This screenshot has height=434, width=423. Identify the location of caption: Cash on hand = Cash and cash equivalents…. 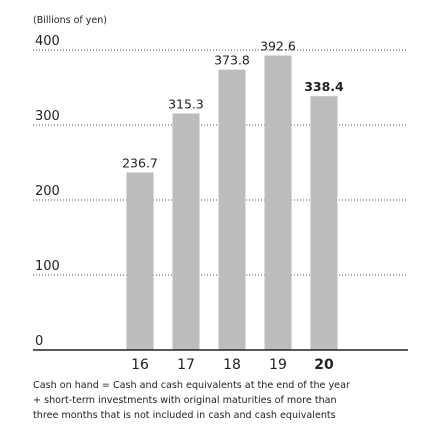
(191, 400).